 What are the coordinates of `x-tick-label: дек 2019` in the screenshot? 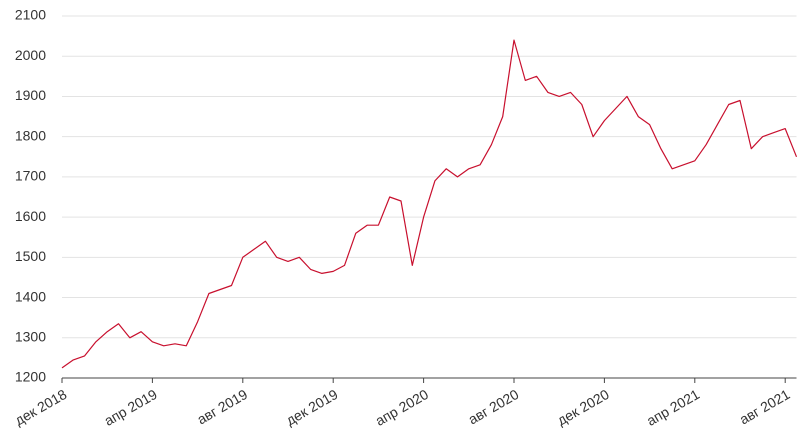 It's located at (312, 407).